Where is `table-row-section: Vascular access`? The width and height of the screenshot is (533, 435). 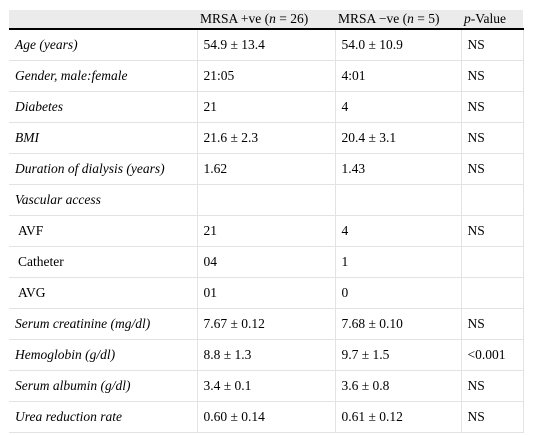 table-row-section: Vascular access is located at coordinates (266, 200).